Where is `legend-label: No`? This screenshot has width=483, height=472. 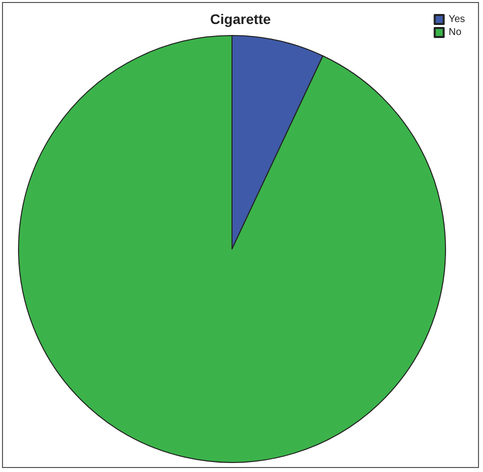 legend-label: No is located at coordinates (455, 32).